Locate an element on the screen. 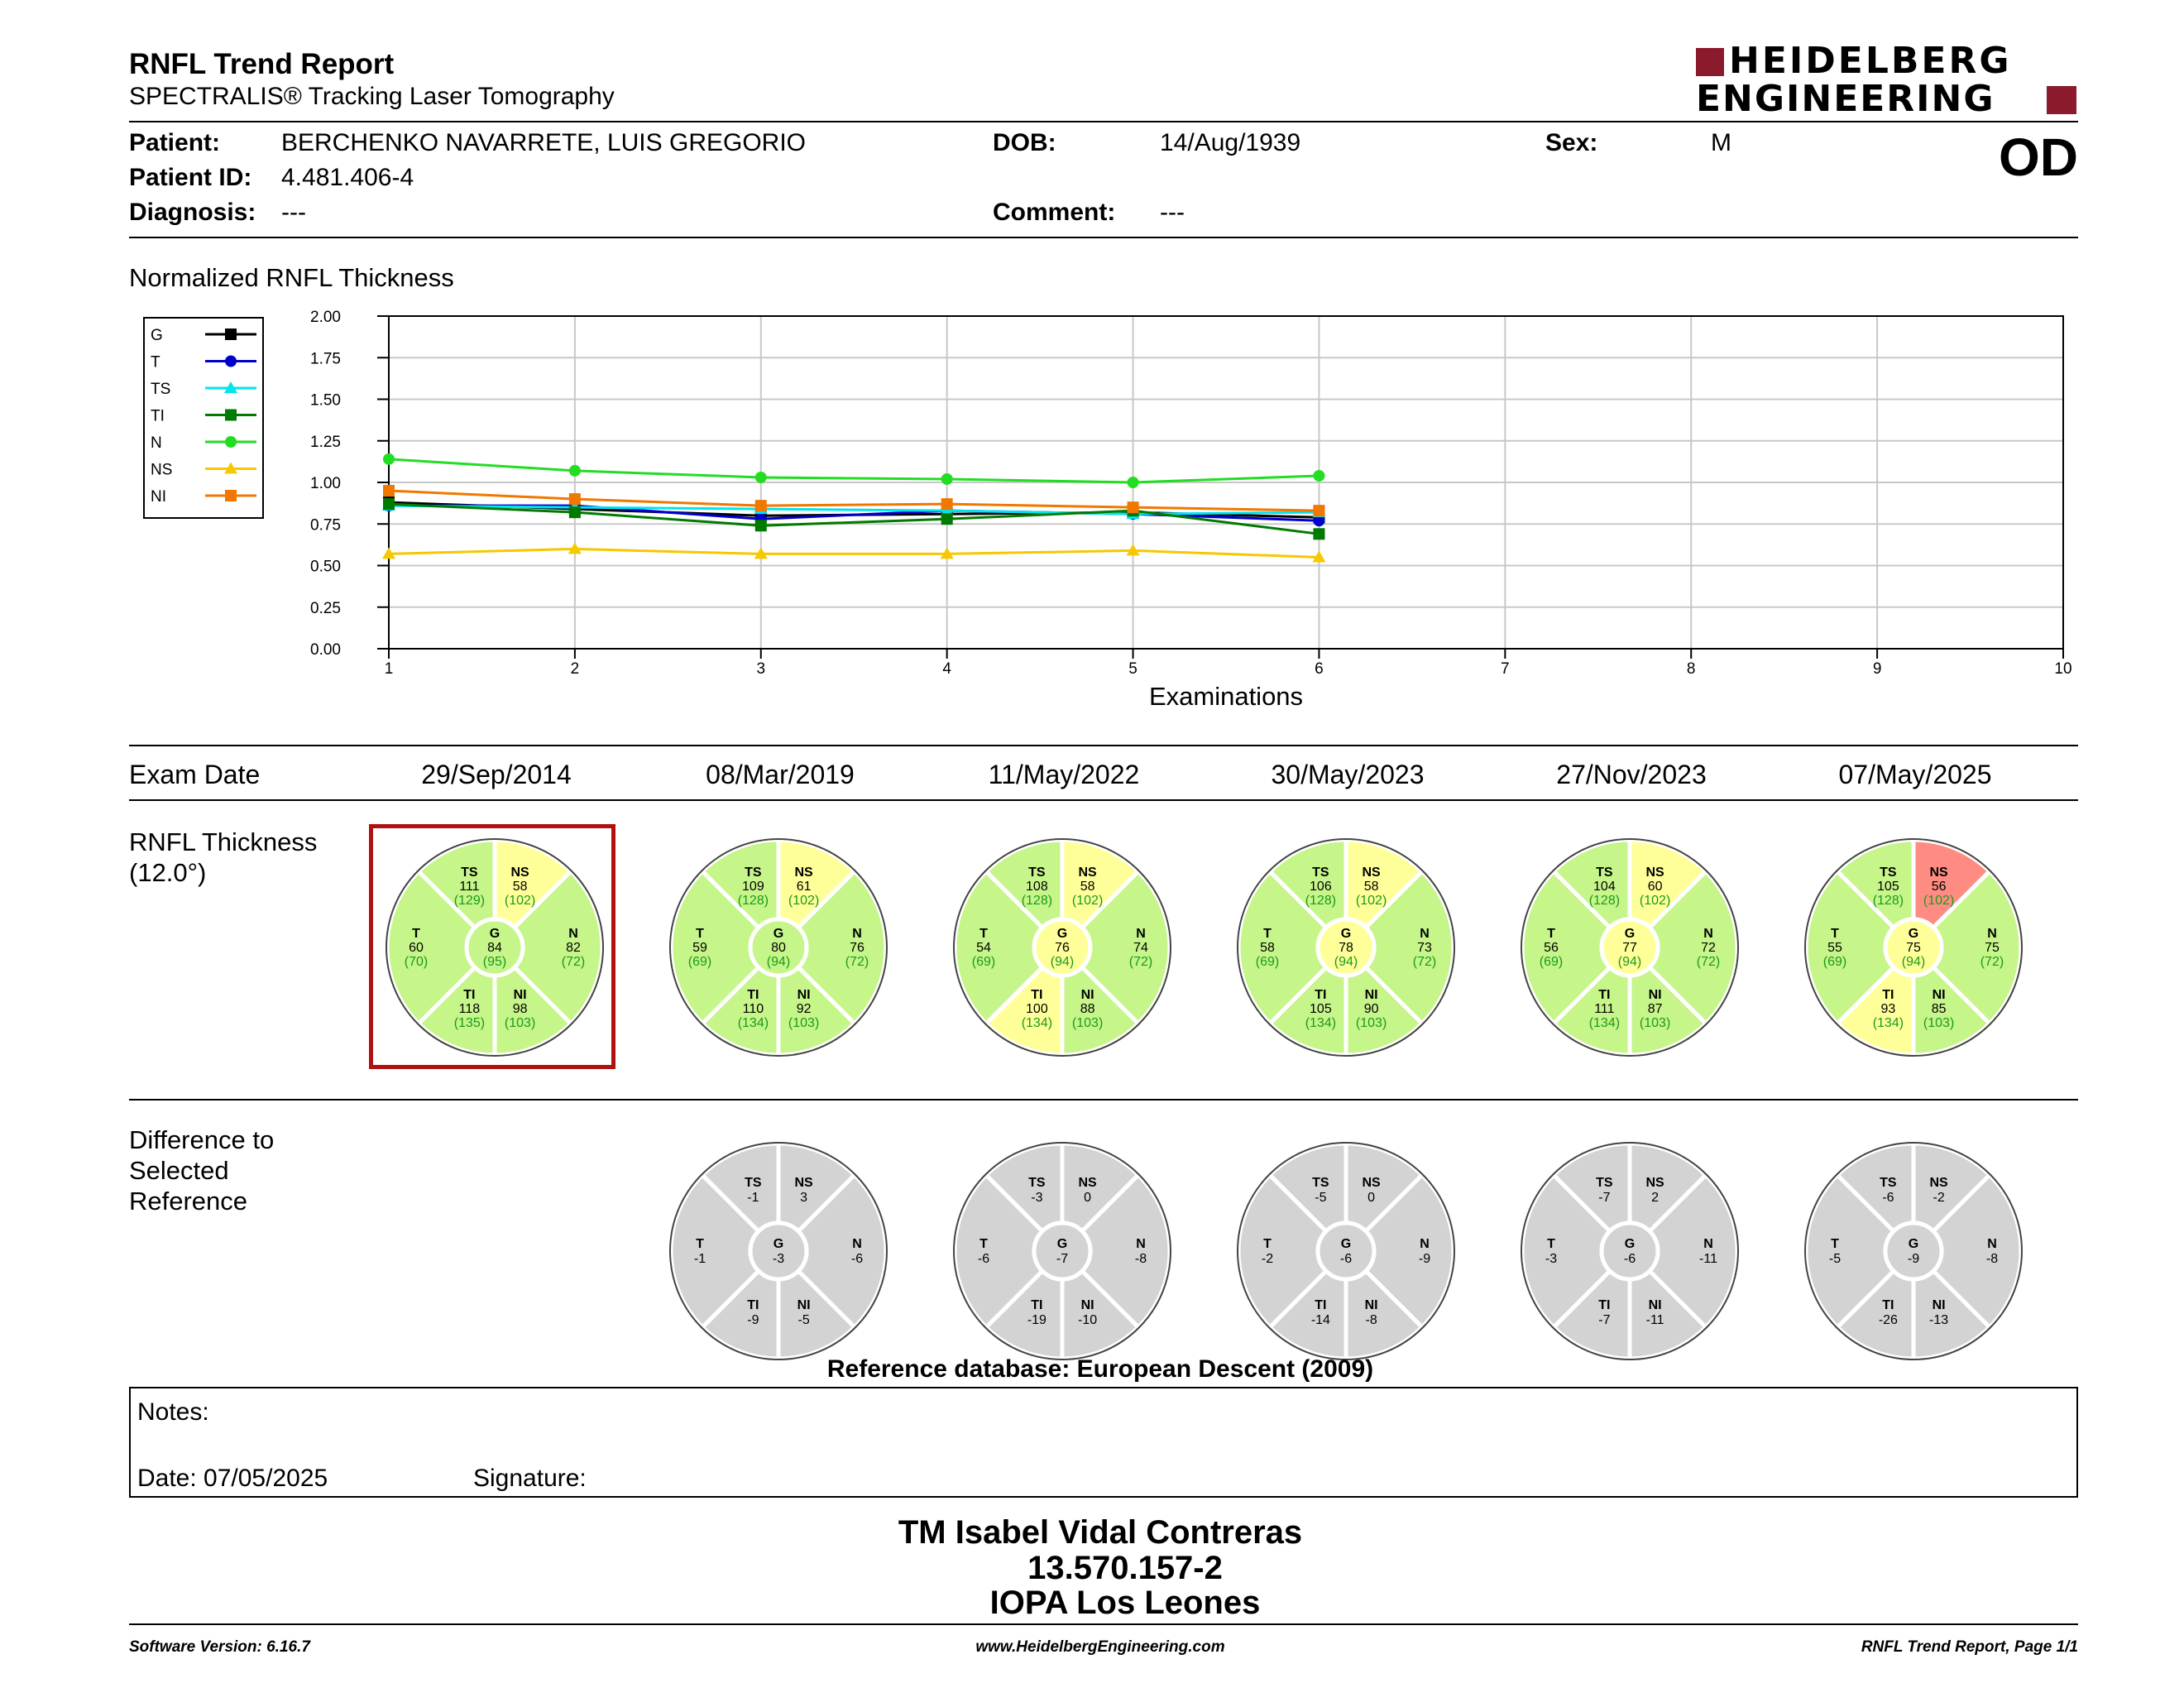 The image size is (2184, 1688). x-tick-label: 5 is located at coordinates (1133, 669).